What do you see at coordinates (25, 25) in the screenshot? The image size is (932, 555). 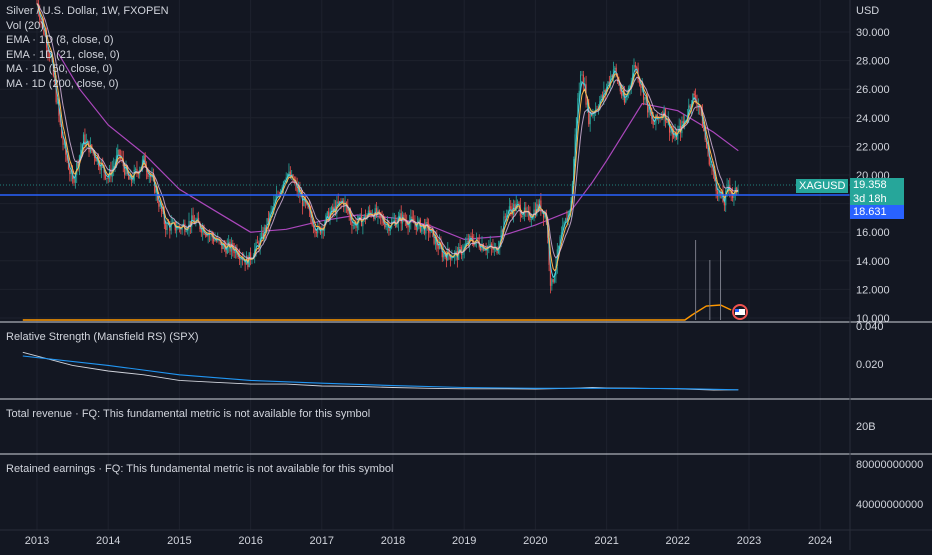 I see `legend-vol: Vol (20)` at bounding box center [25, 25].